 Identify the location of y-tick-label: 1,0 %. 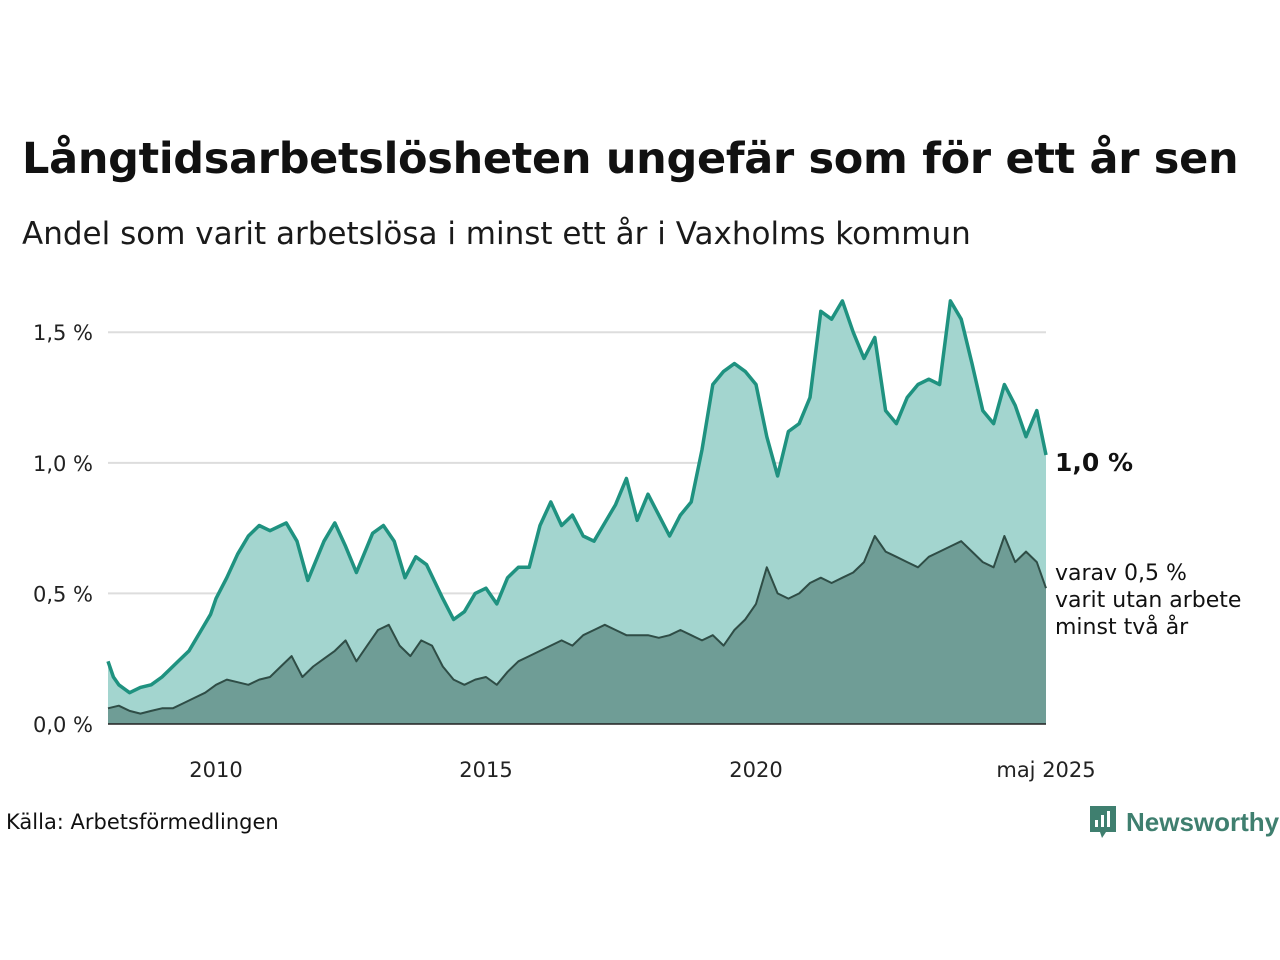
(63, 464).